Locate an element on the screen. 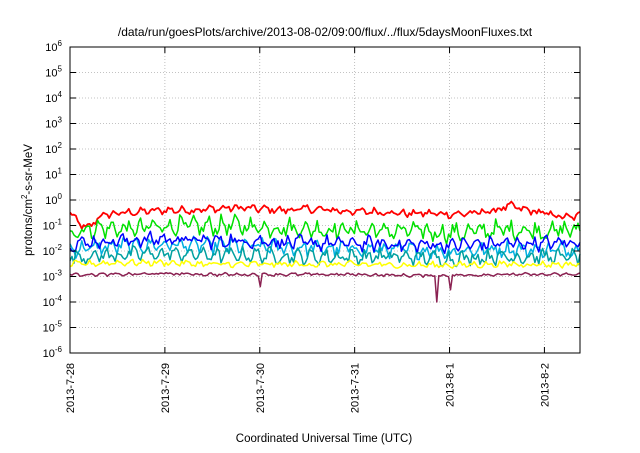 This screenshot has width=640, height=453. y-axis-label: protons/cm2-s-sr-MeV is located at coordinates (27, 200).